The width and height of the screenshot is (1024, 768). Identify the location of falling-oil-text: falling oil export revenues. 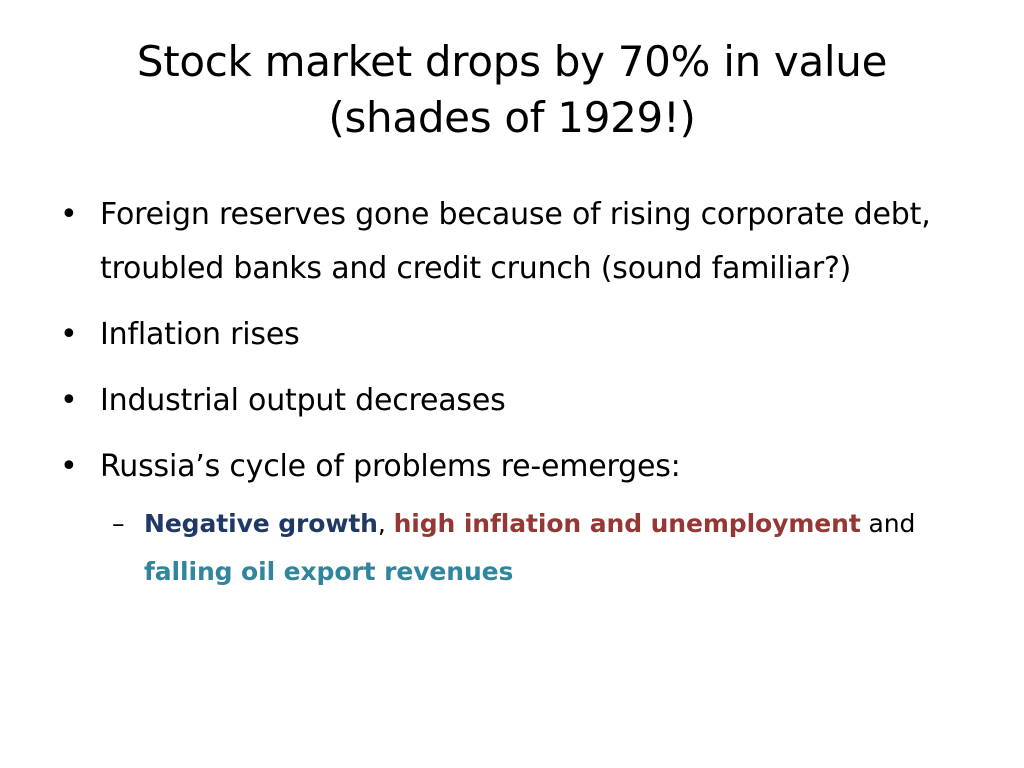
(329, 571).